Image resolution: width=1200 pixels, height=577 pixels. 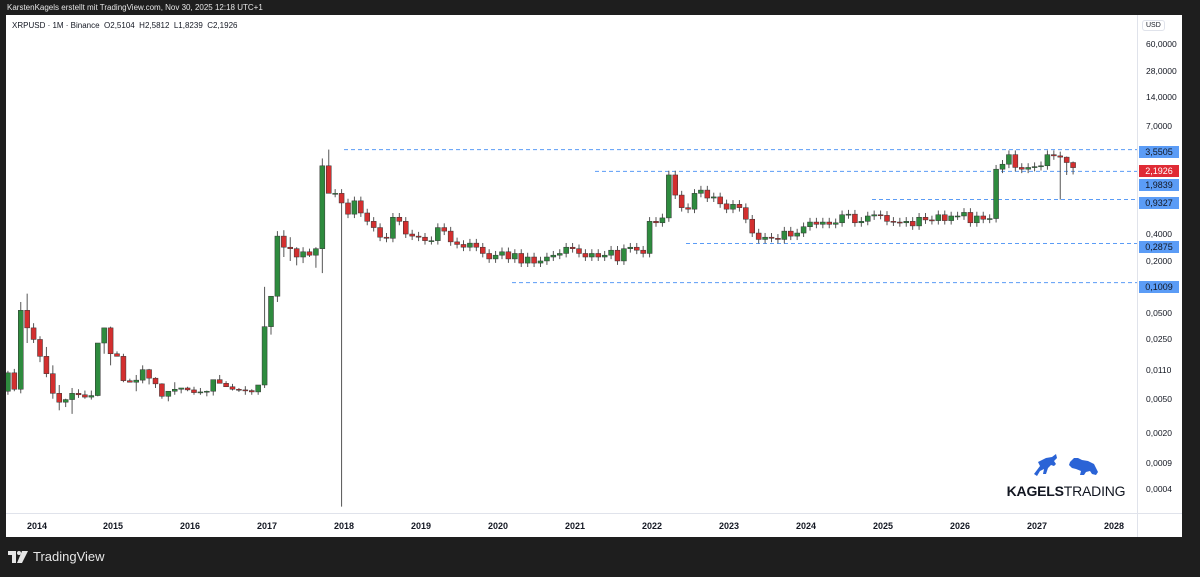 I want to click on kagels-trading-watermark: KAGELSTRADING, so click(x=1066, y=475).